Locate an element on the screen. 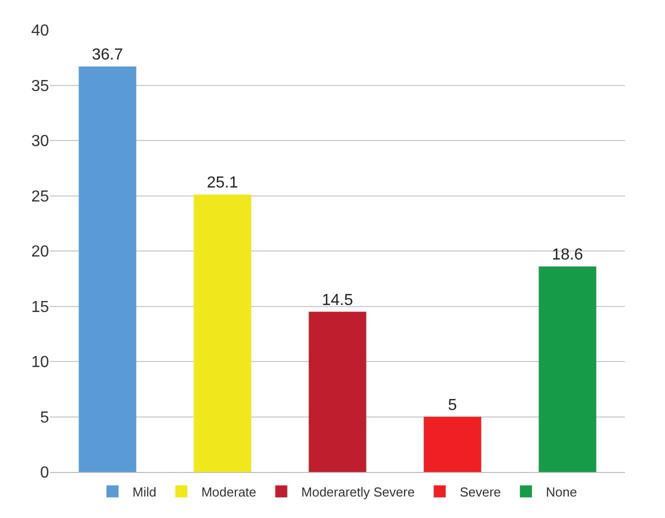  legend-label: None is located at coordinates (561, 492).